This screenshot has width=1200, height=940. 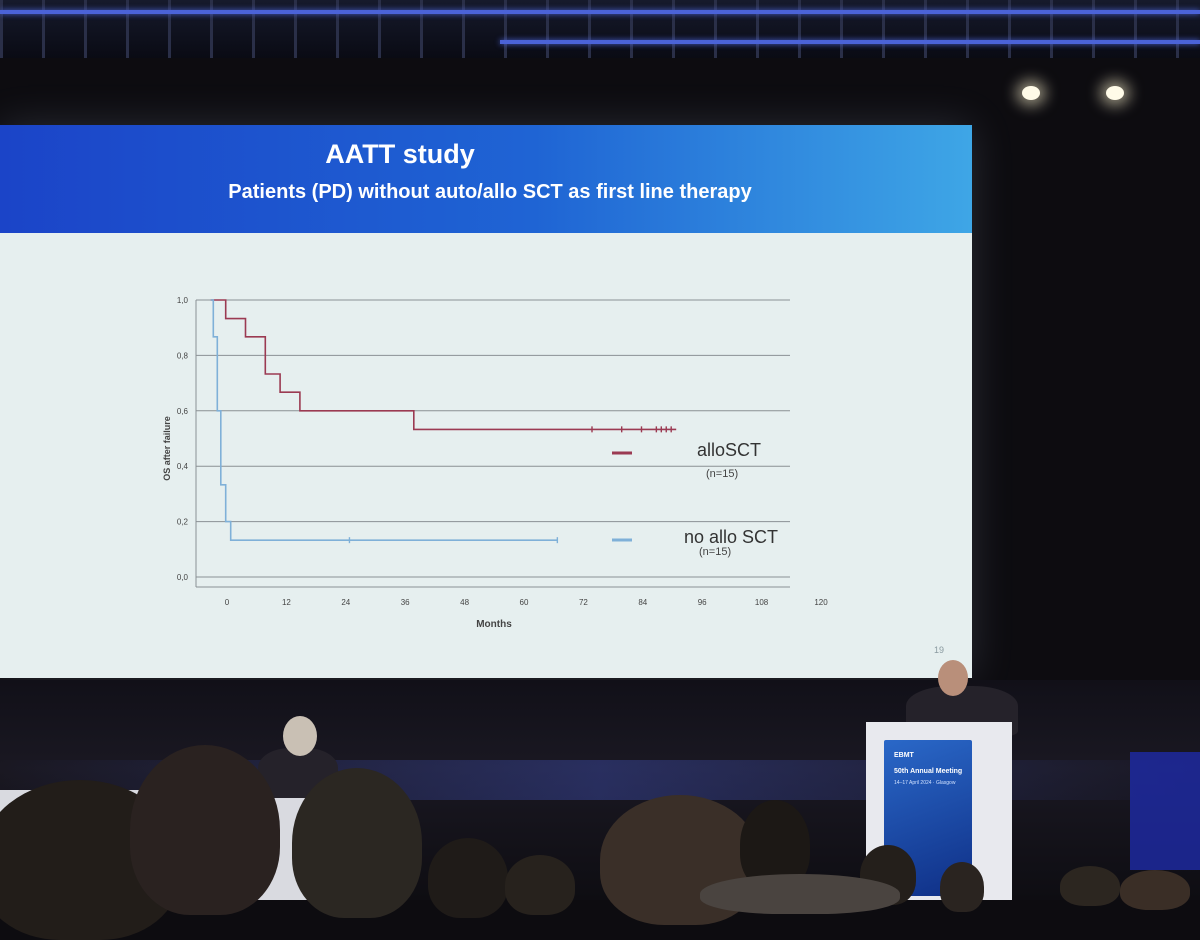 I want to click on x-axis-label: Months, so click(x=494, y=624).